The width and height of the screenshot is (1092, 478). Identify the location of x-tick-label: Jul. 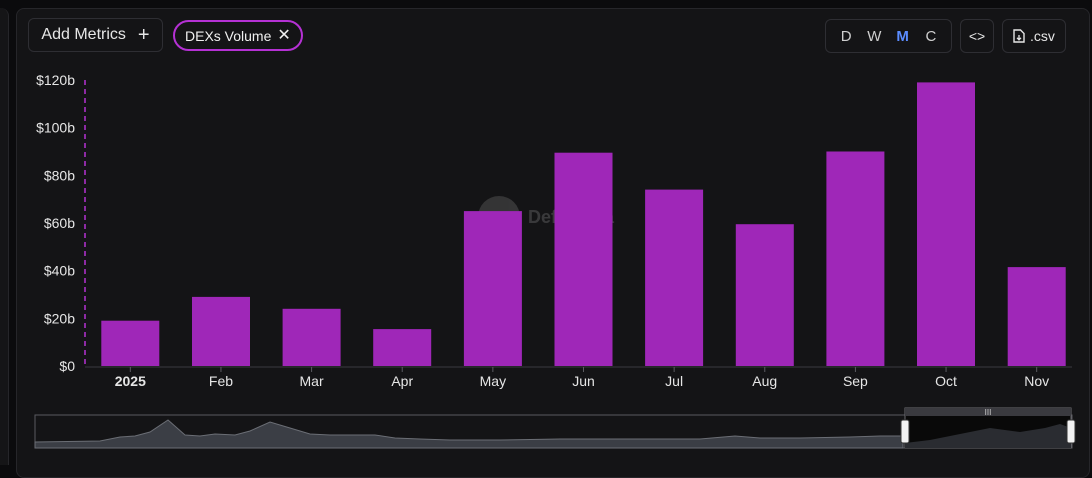
(674, 381).